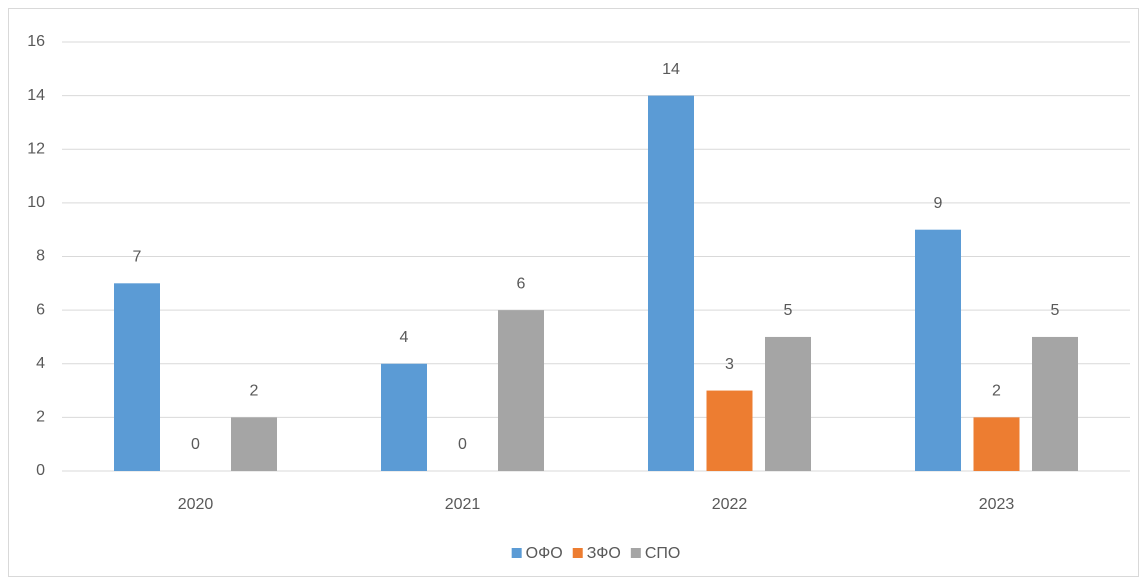  I want to click on y-tick-label: 10, so click(36, 202).